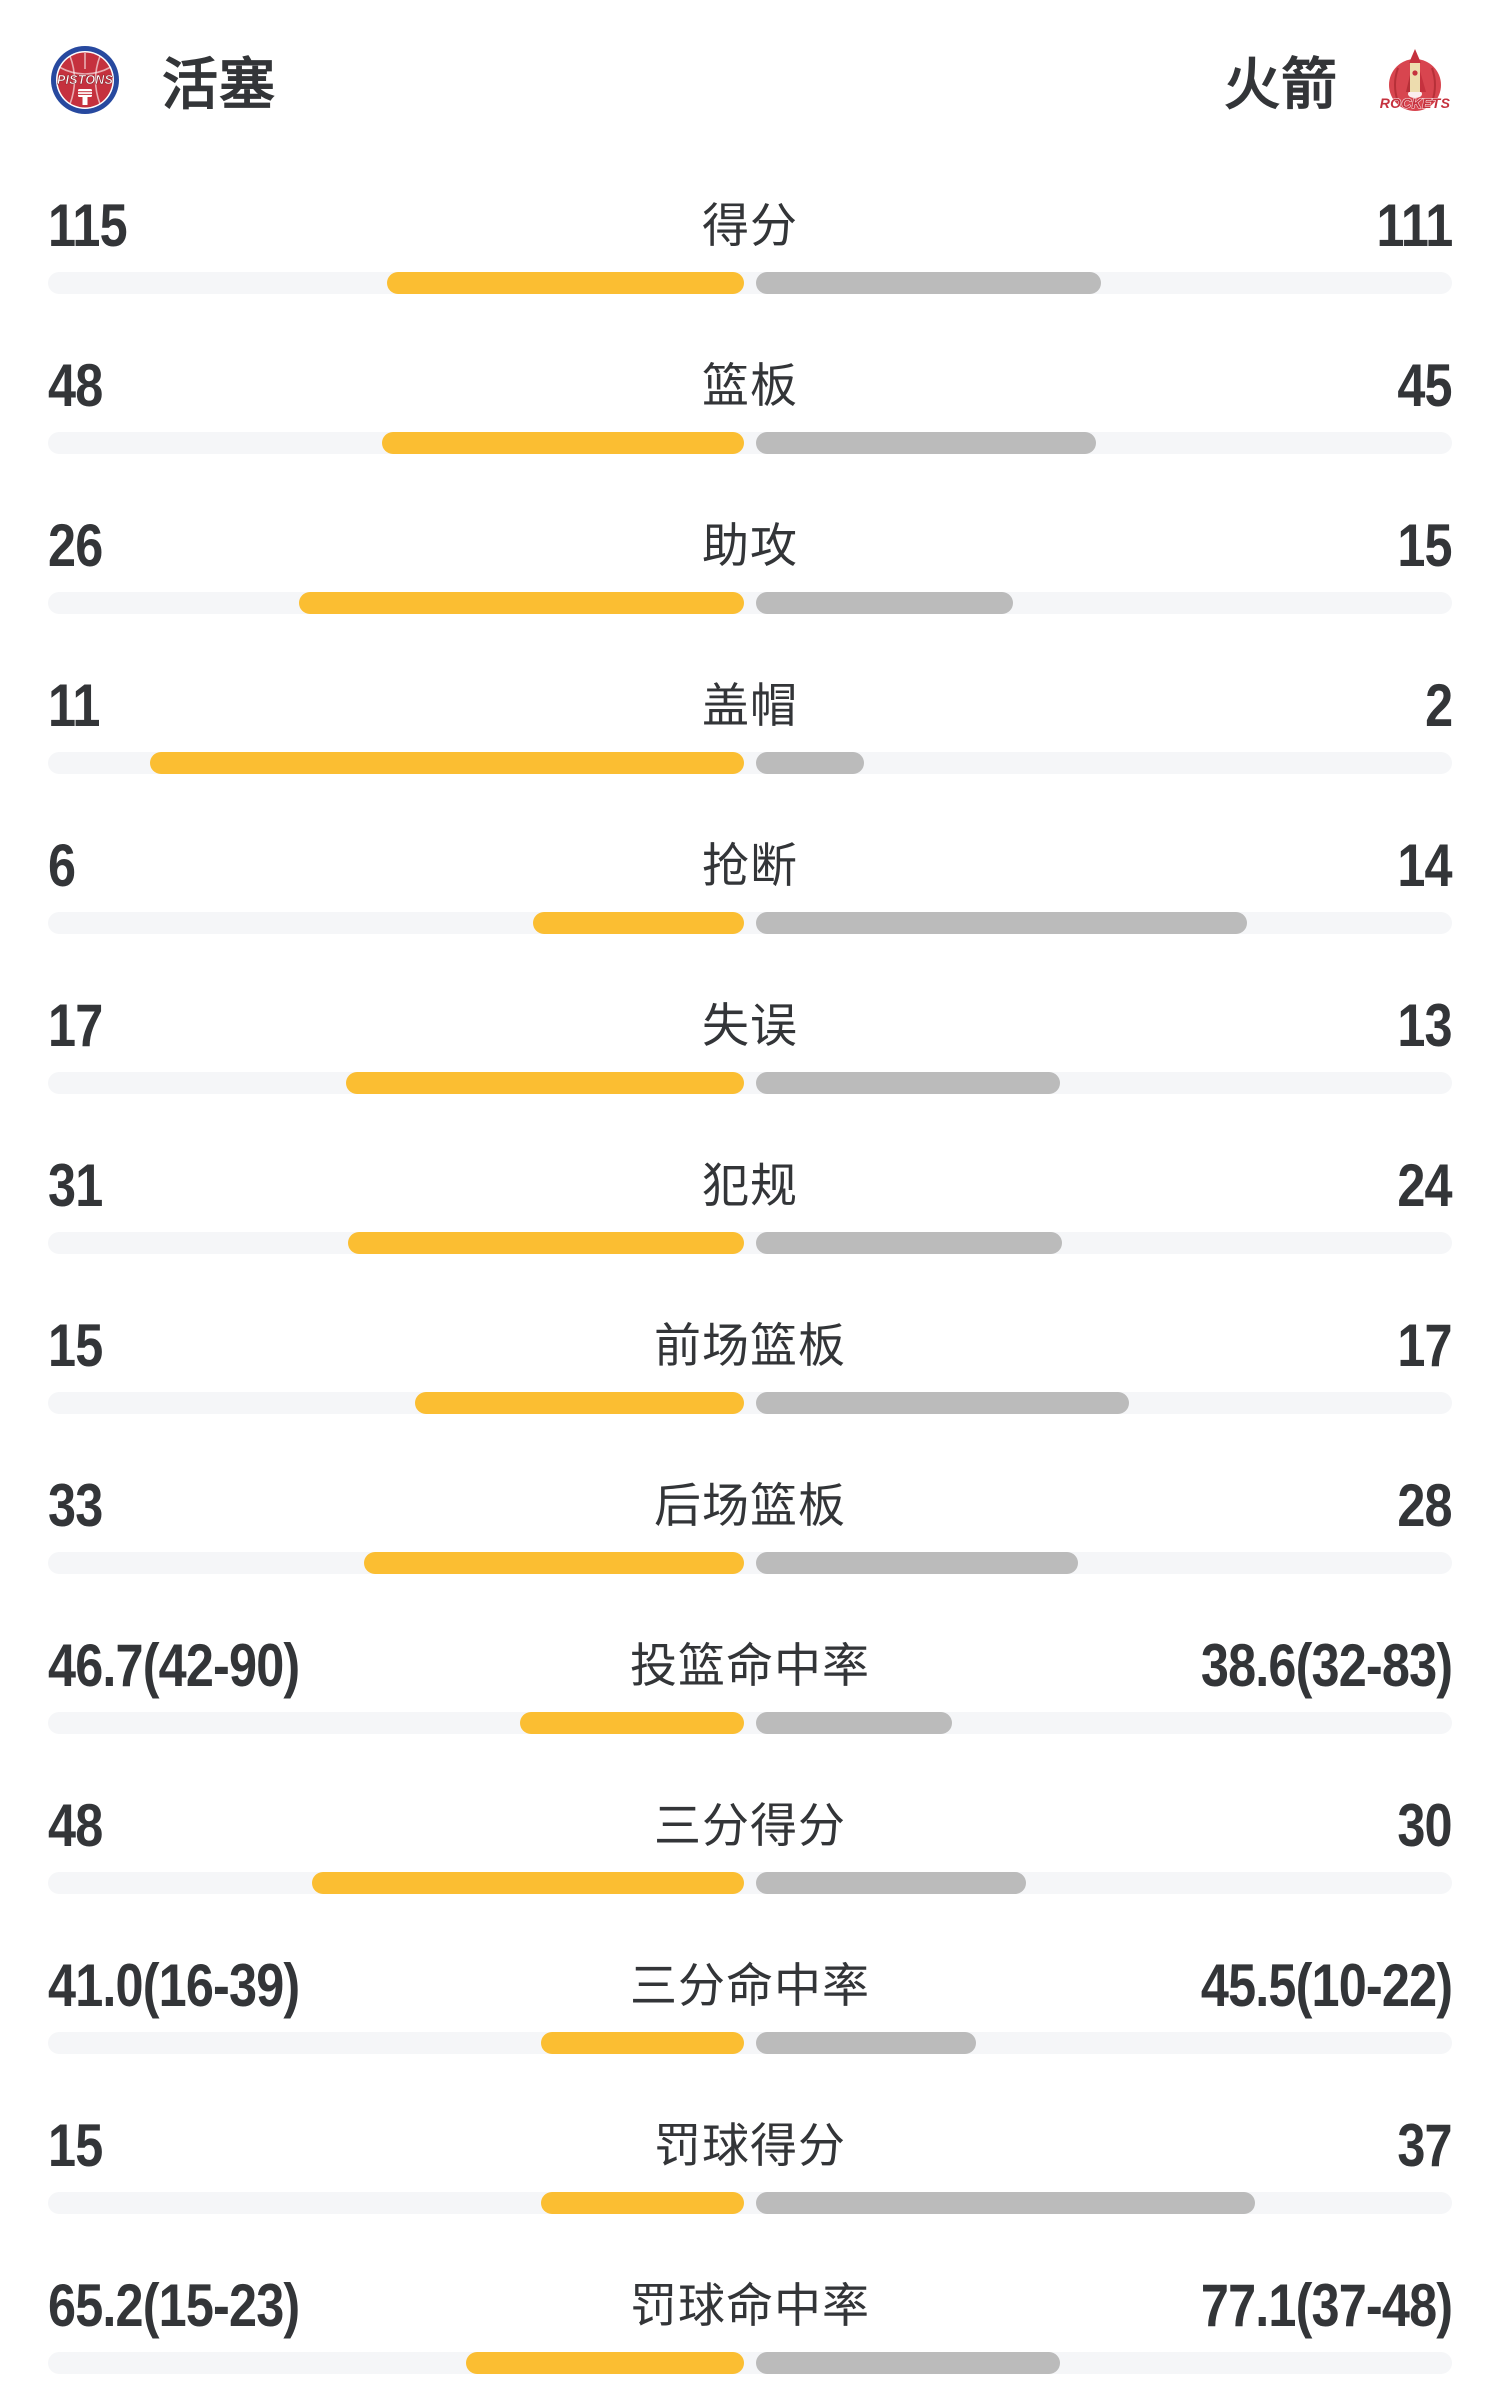 This screenshot has width=1500, height=2400. I want to click on away-value: 14, so click(1425, 865).